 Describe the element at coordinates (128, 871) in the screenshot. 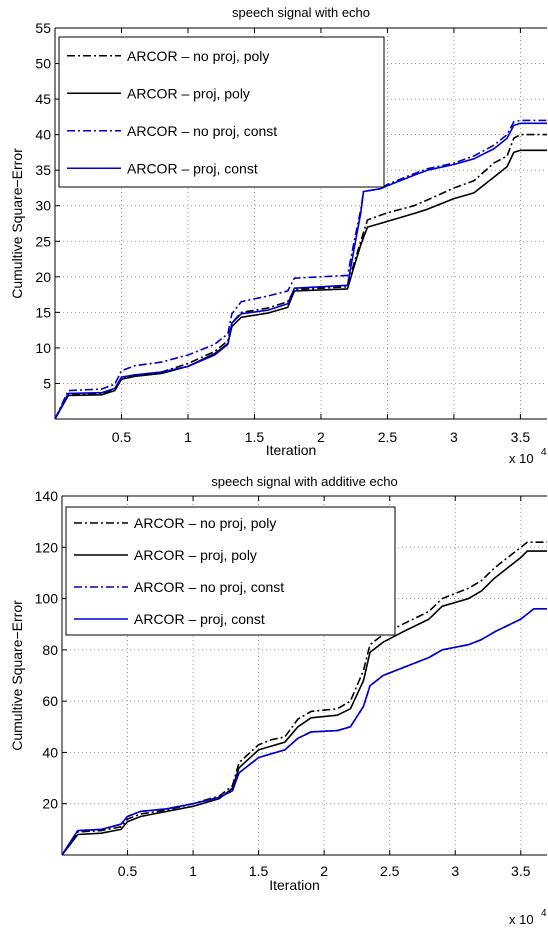

I see `chart2-x-tick-label-0: 0.5` at that location.